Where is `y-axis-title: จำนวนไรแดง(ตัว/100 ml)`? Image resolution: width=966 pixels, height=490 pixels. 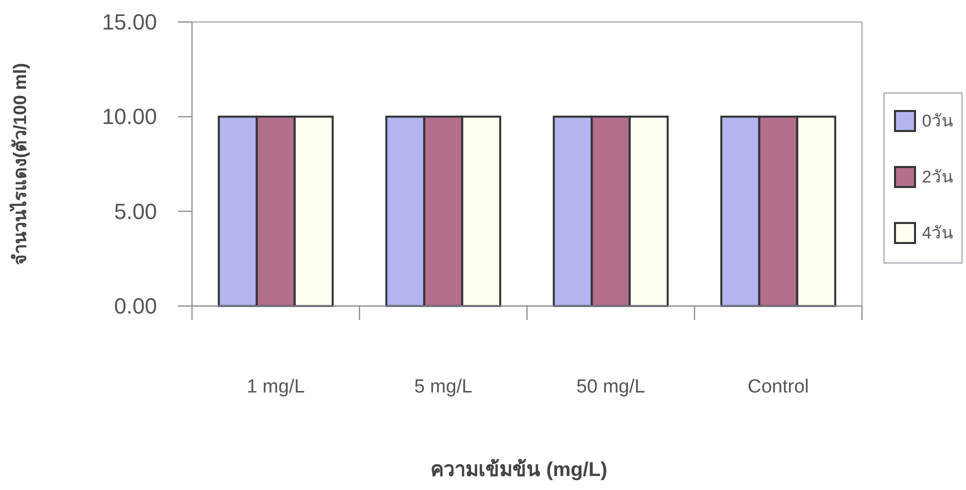
y-axis-title: จำนวนไรแดง(ตัว/100 ml) is located at coordinates (19, 164).